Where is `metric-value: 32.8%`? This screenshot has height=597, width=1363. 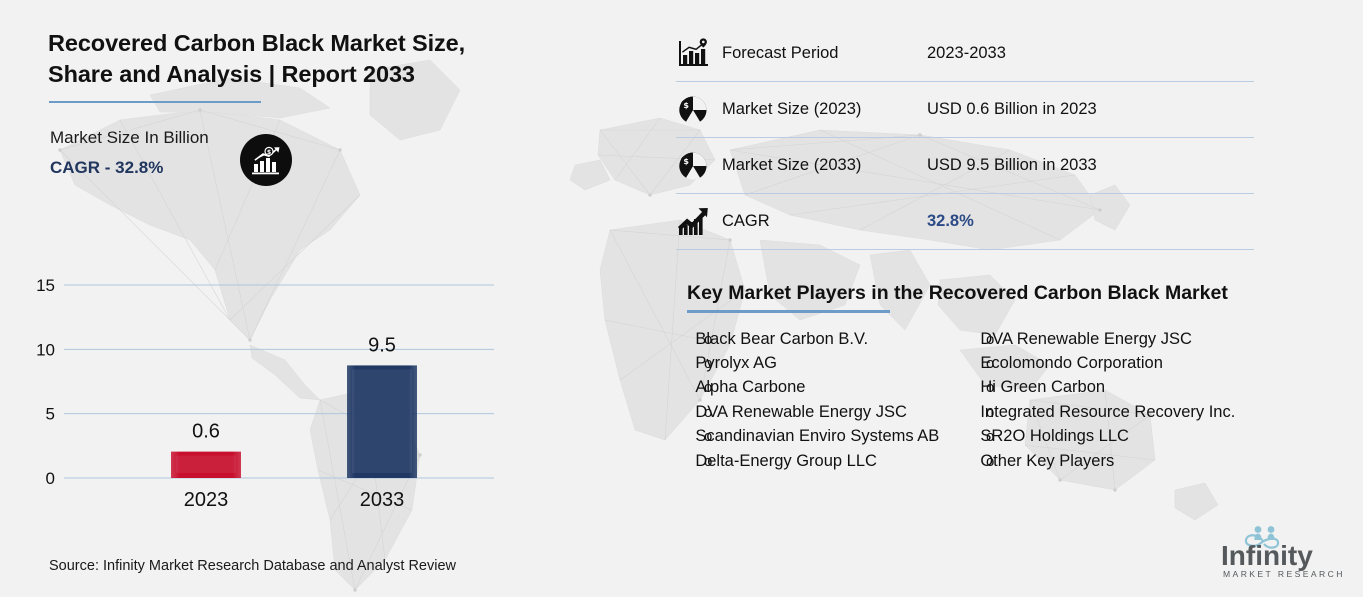 metric-value: 32.8% is located at coordinates (950, 221).